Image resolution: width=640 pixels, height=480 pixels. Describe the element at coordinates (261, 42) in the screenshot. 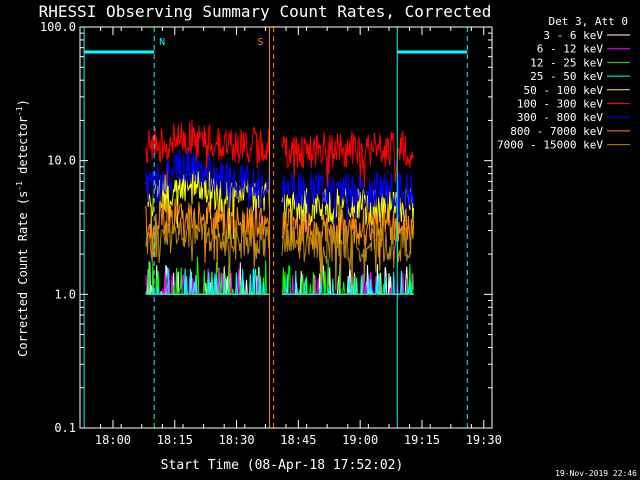

I see `annotation-S: S` at that location.